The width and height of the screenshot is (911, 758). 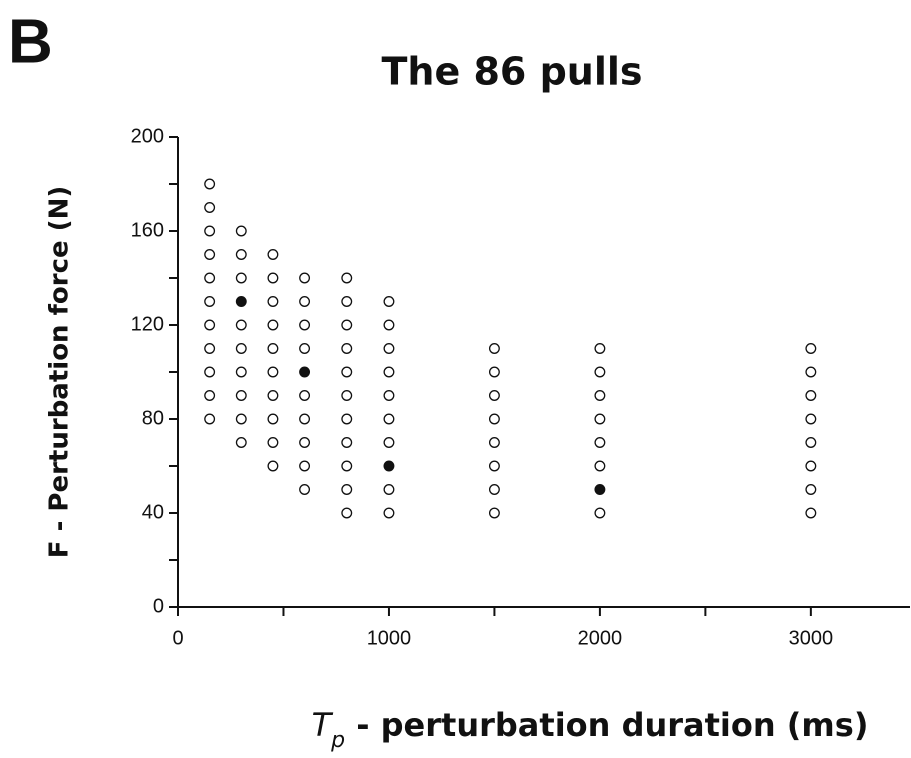 I want to click on y-tick-label: 80, so click(x=153, y=418).